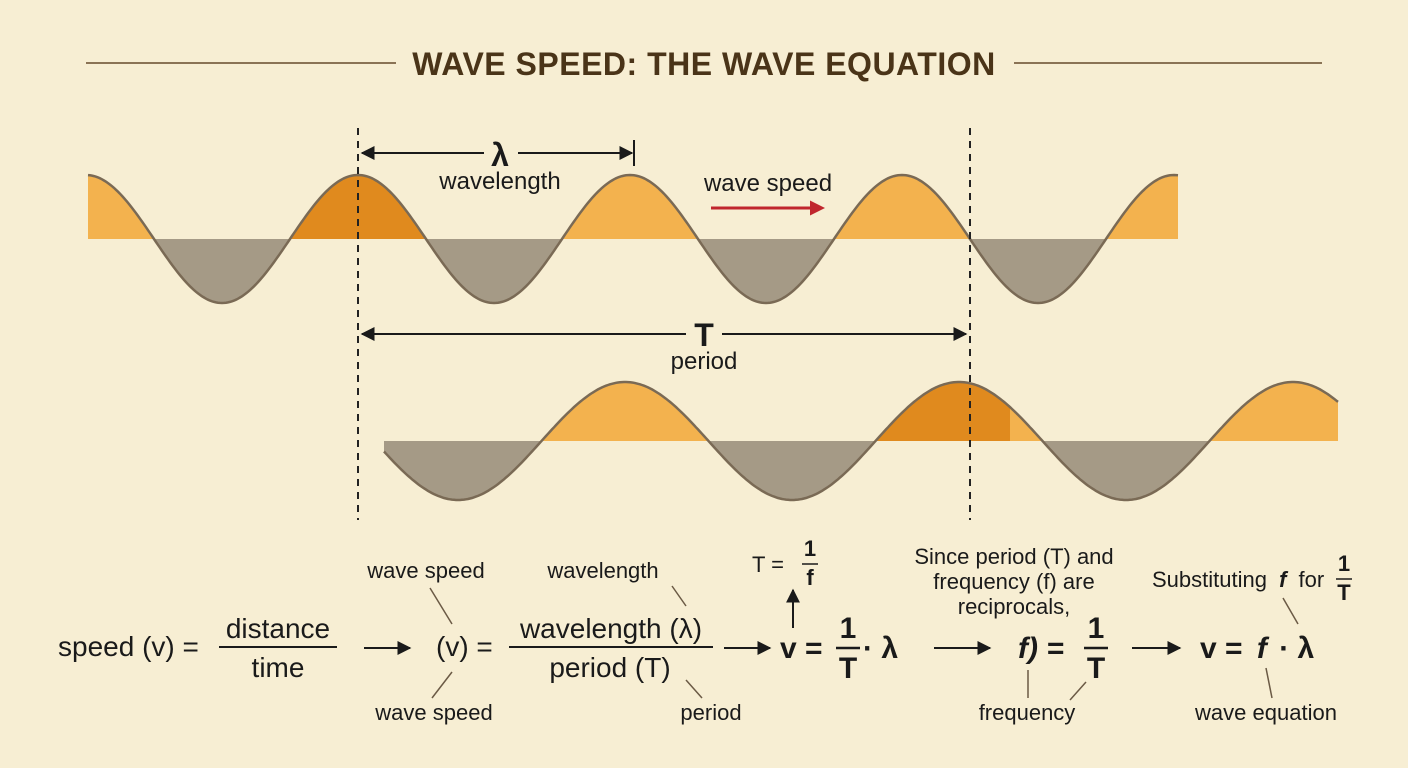  Describe the element at coordinates (810, 577) in the screenshot. I see `step3-note-denominator: f` at that location.